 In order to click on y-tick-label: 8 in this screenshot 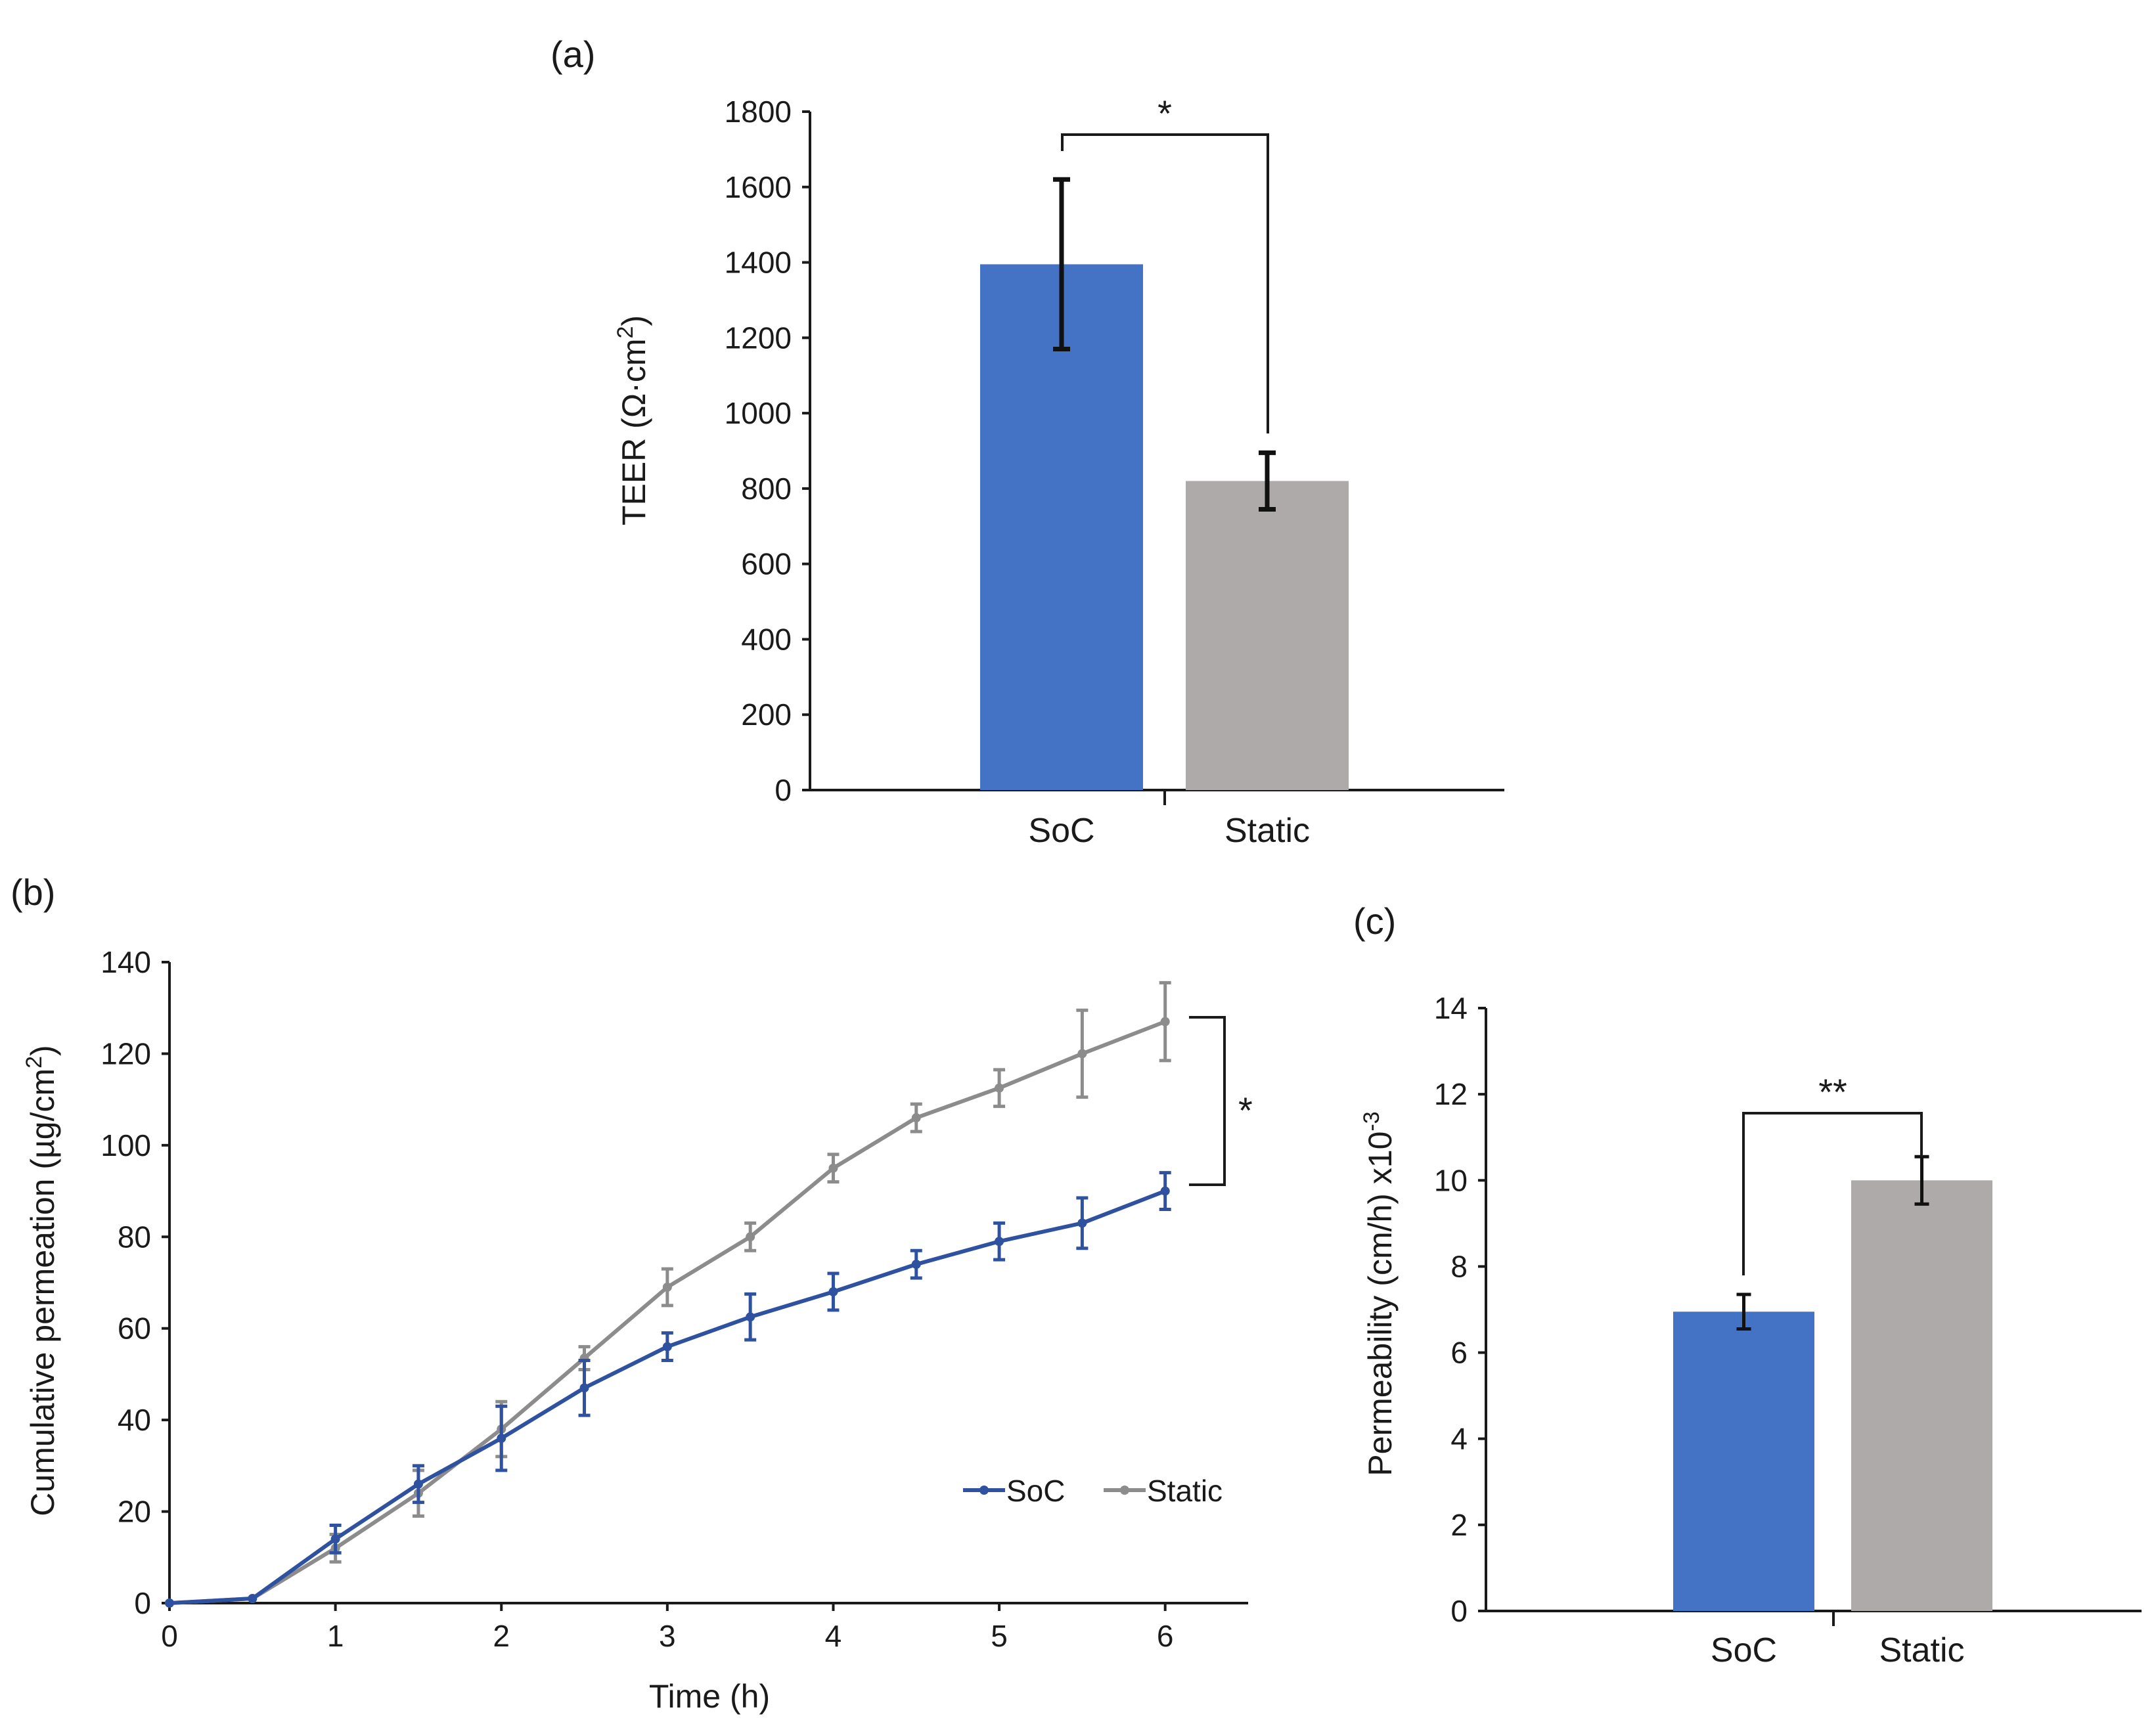, I will do `click(1459, 1266)`.